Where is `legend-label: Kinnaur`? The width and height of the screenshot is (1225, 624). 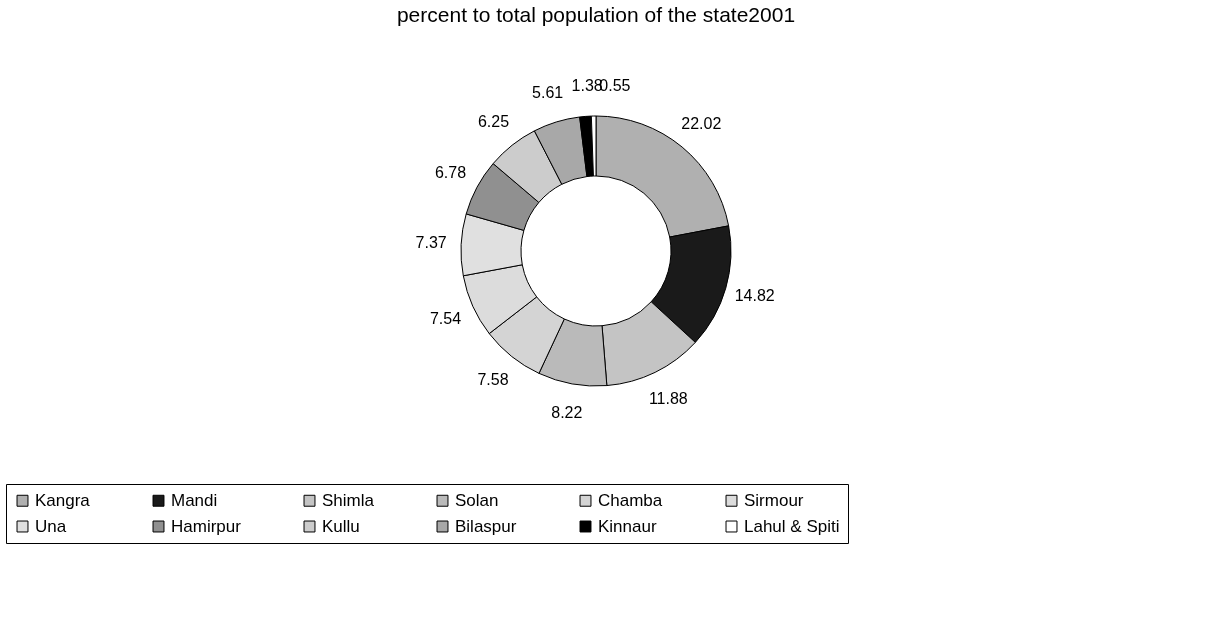 legend-label: Kinnaur is located at coordinates (627, 526).